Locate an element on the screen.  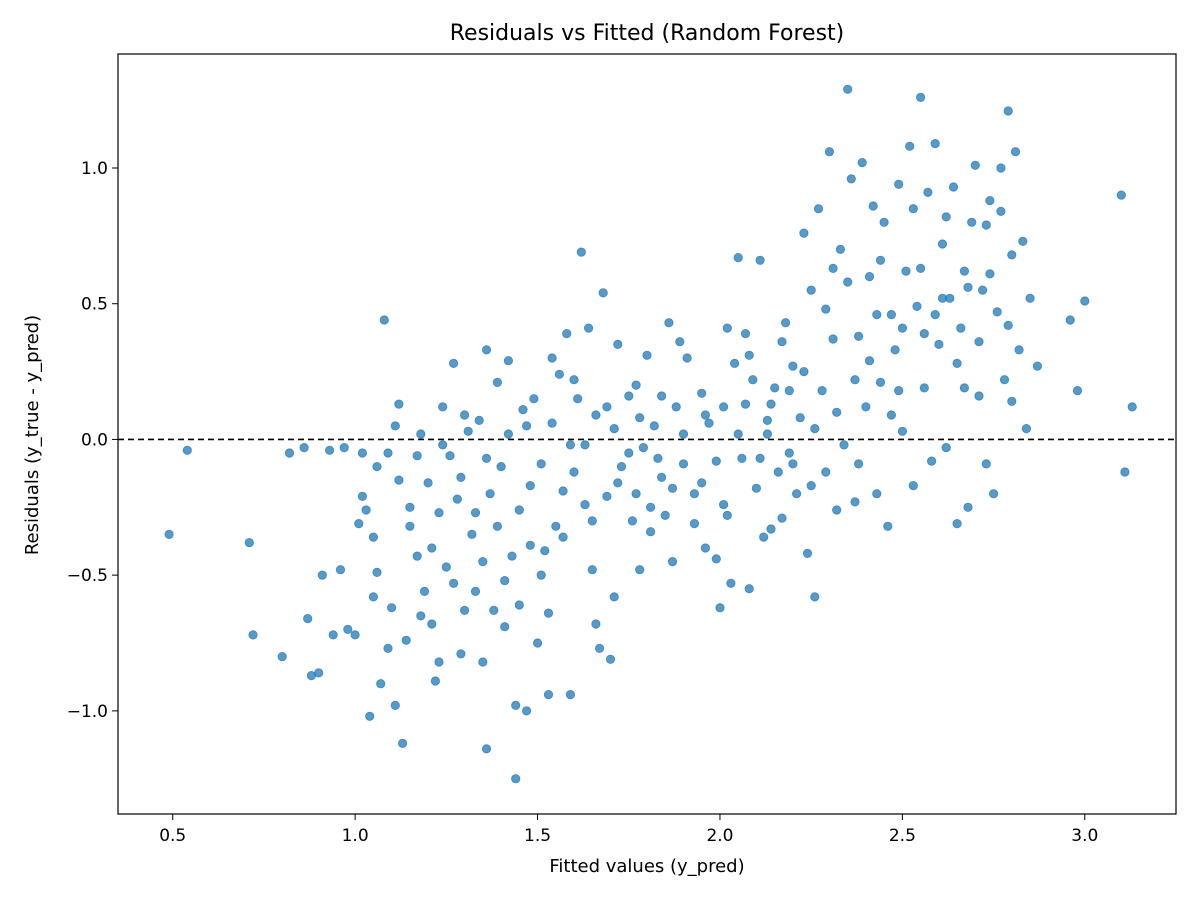
y-tick-label: 1.0 is located at coordinates (94, 169).